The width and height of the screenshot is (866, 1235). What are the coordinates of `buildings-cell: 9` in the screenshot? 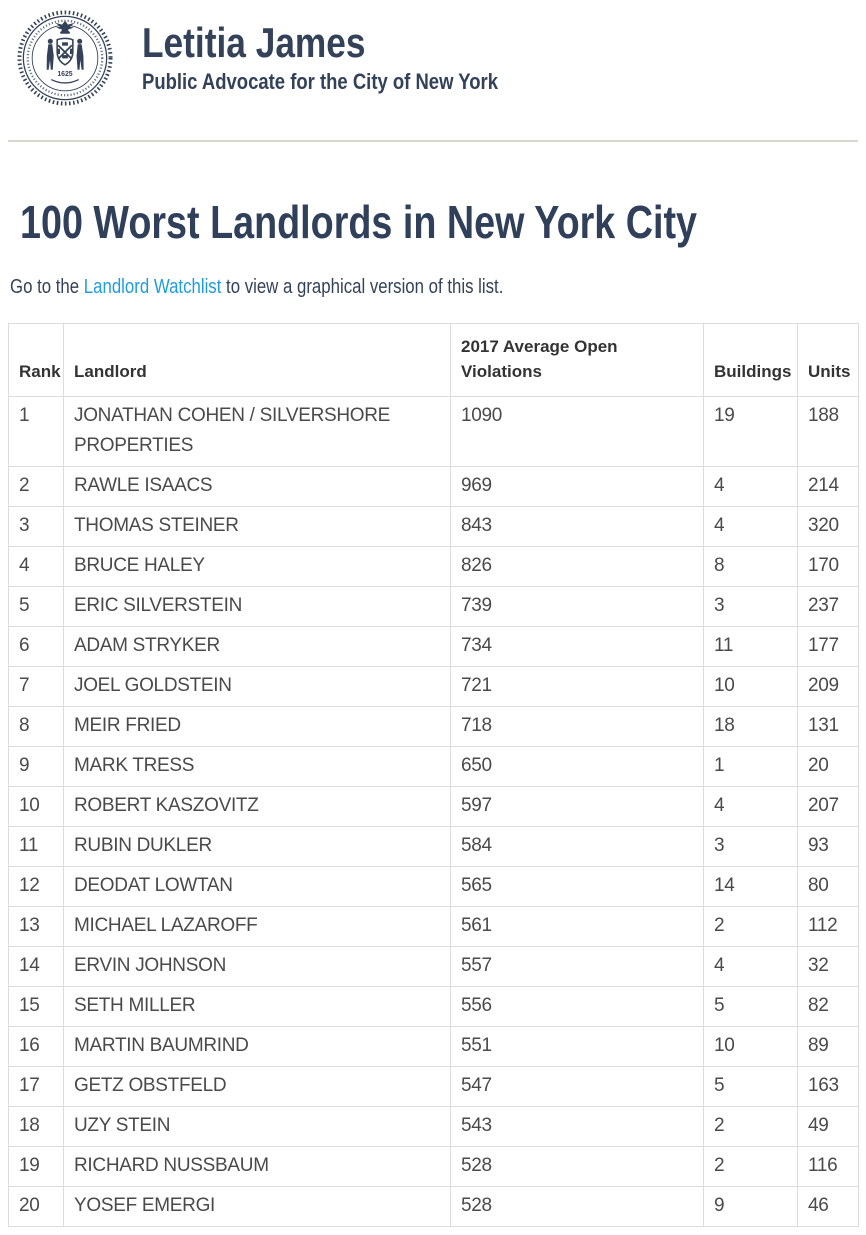 It's located at (750, 1206).